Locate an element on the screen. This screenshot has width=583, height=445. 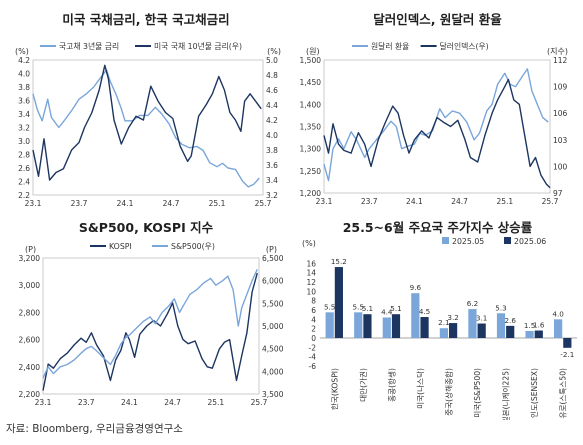
bar-2025.05-0 is located at coordinates (329, 325).